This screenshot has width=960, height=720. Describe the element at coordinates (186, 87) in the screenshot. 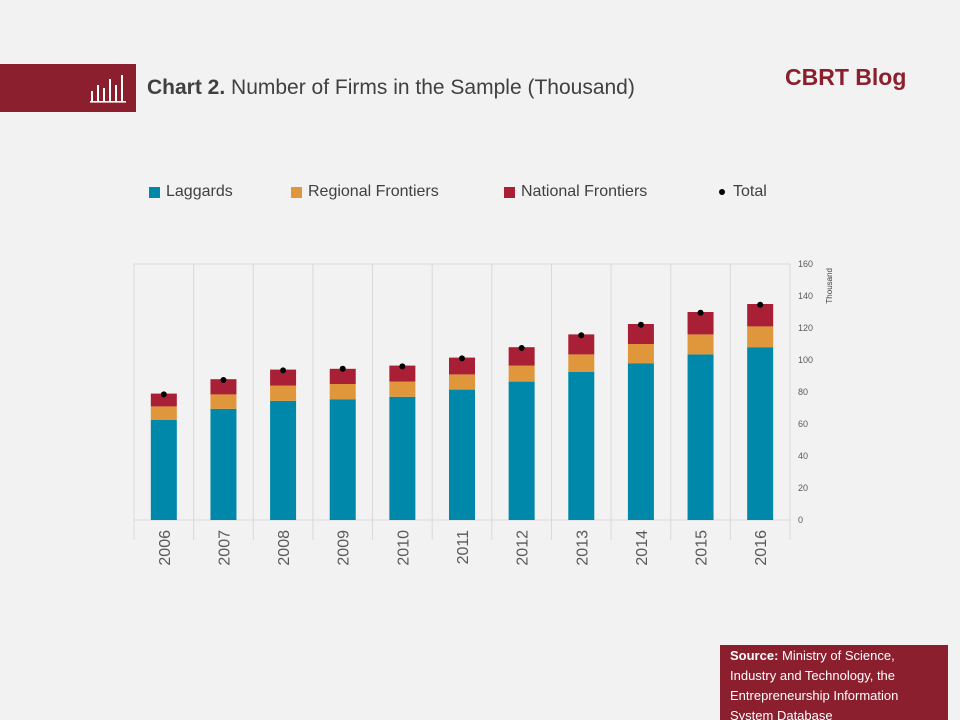

I see `chart-number: Chart 2.` at that location.